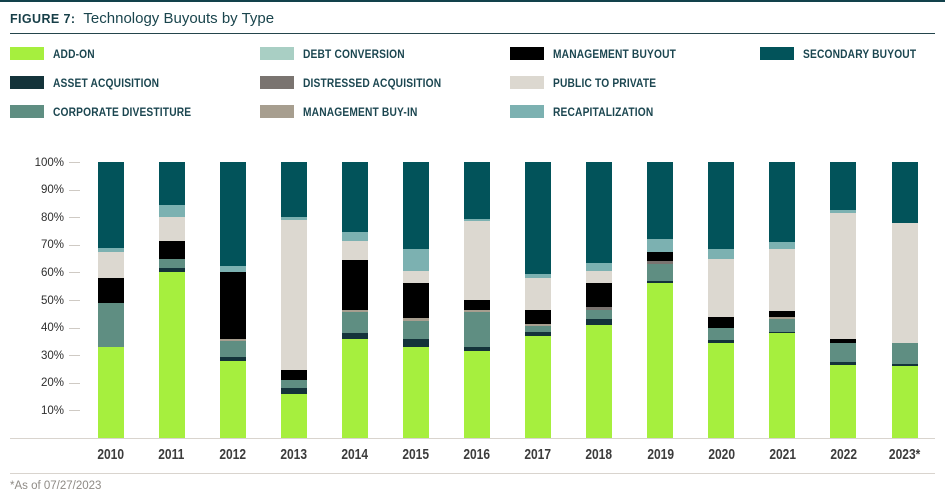  What do you see at coordinates (782, 454) in the screenshot?
I see `x-axis-label-2021: 2021` at bounding box center [782, 454].